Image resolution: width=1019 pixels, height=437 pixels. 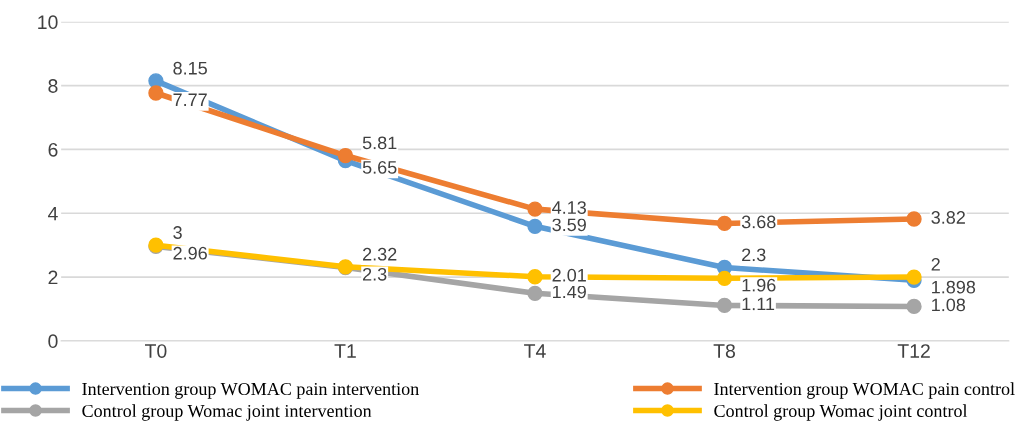 What do you see at coordinates (758, 222) in the screenshot?
I see `data-label: 3.68` at bounding box center [758, 222].